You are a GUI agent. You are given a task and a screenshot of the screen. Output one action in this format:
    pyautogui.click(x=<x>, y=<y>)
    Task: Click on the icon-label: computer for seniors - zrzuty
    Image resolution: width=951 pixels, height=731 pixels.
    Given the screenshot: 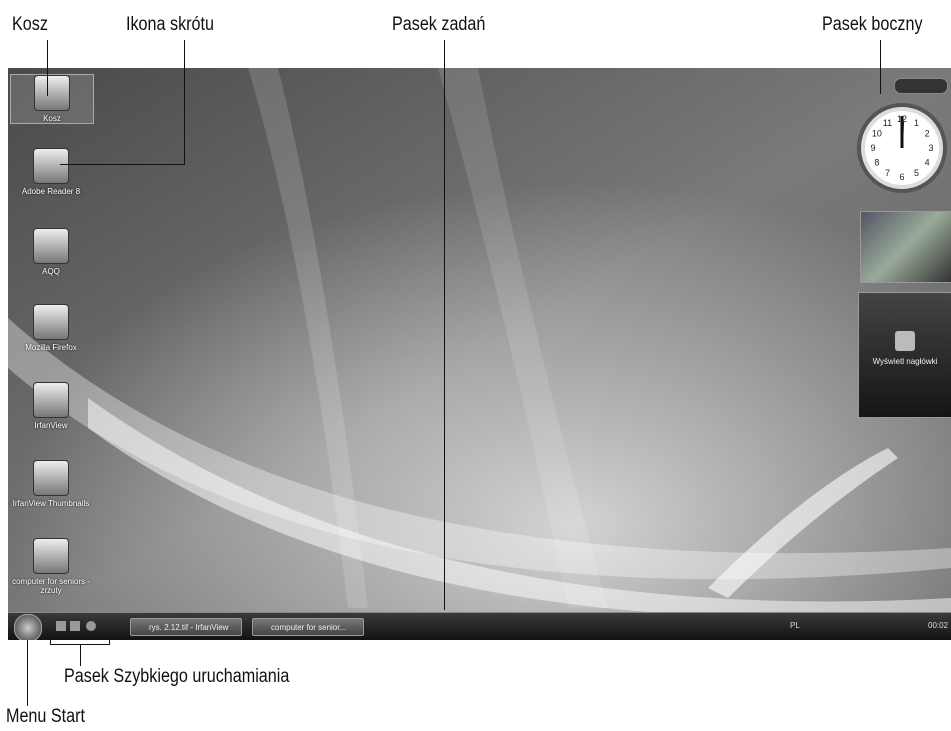 What is the action you would take?
    pyautogui.click(x=51, y=586)
    